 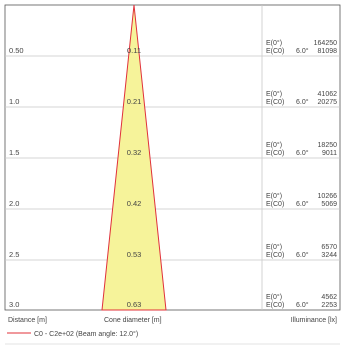 I want to click on ec0-value: 2253, so click(x=329, y=305).